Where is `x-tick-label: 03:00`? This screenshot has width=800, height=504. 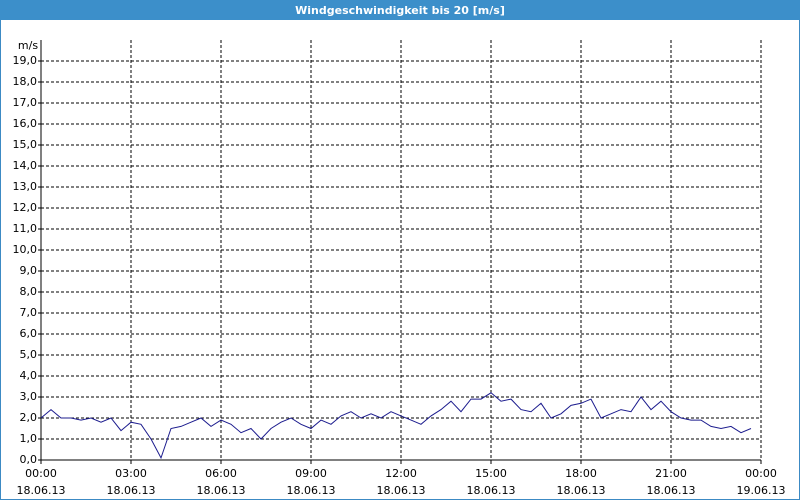
x-tick-label: 03:00 is located at coordinates (131, 473).